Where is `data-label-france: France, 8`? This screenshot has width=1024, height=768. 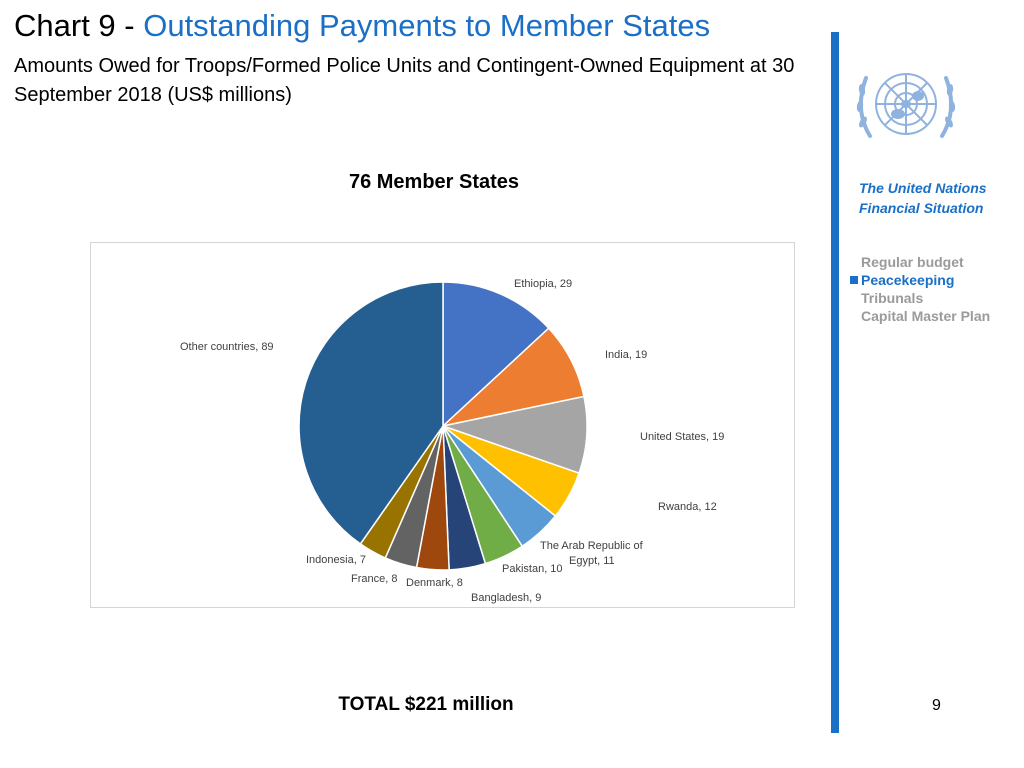
data-label-france: France, 8 is located at coordinates (374, 579).